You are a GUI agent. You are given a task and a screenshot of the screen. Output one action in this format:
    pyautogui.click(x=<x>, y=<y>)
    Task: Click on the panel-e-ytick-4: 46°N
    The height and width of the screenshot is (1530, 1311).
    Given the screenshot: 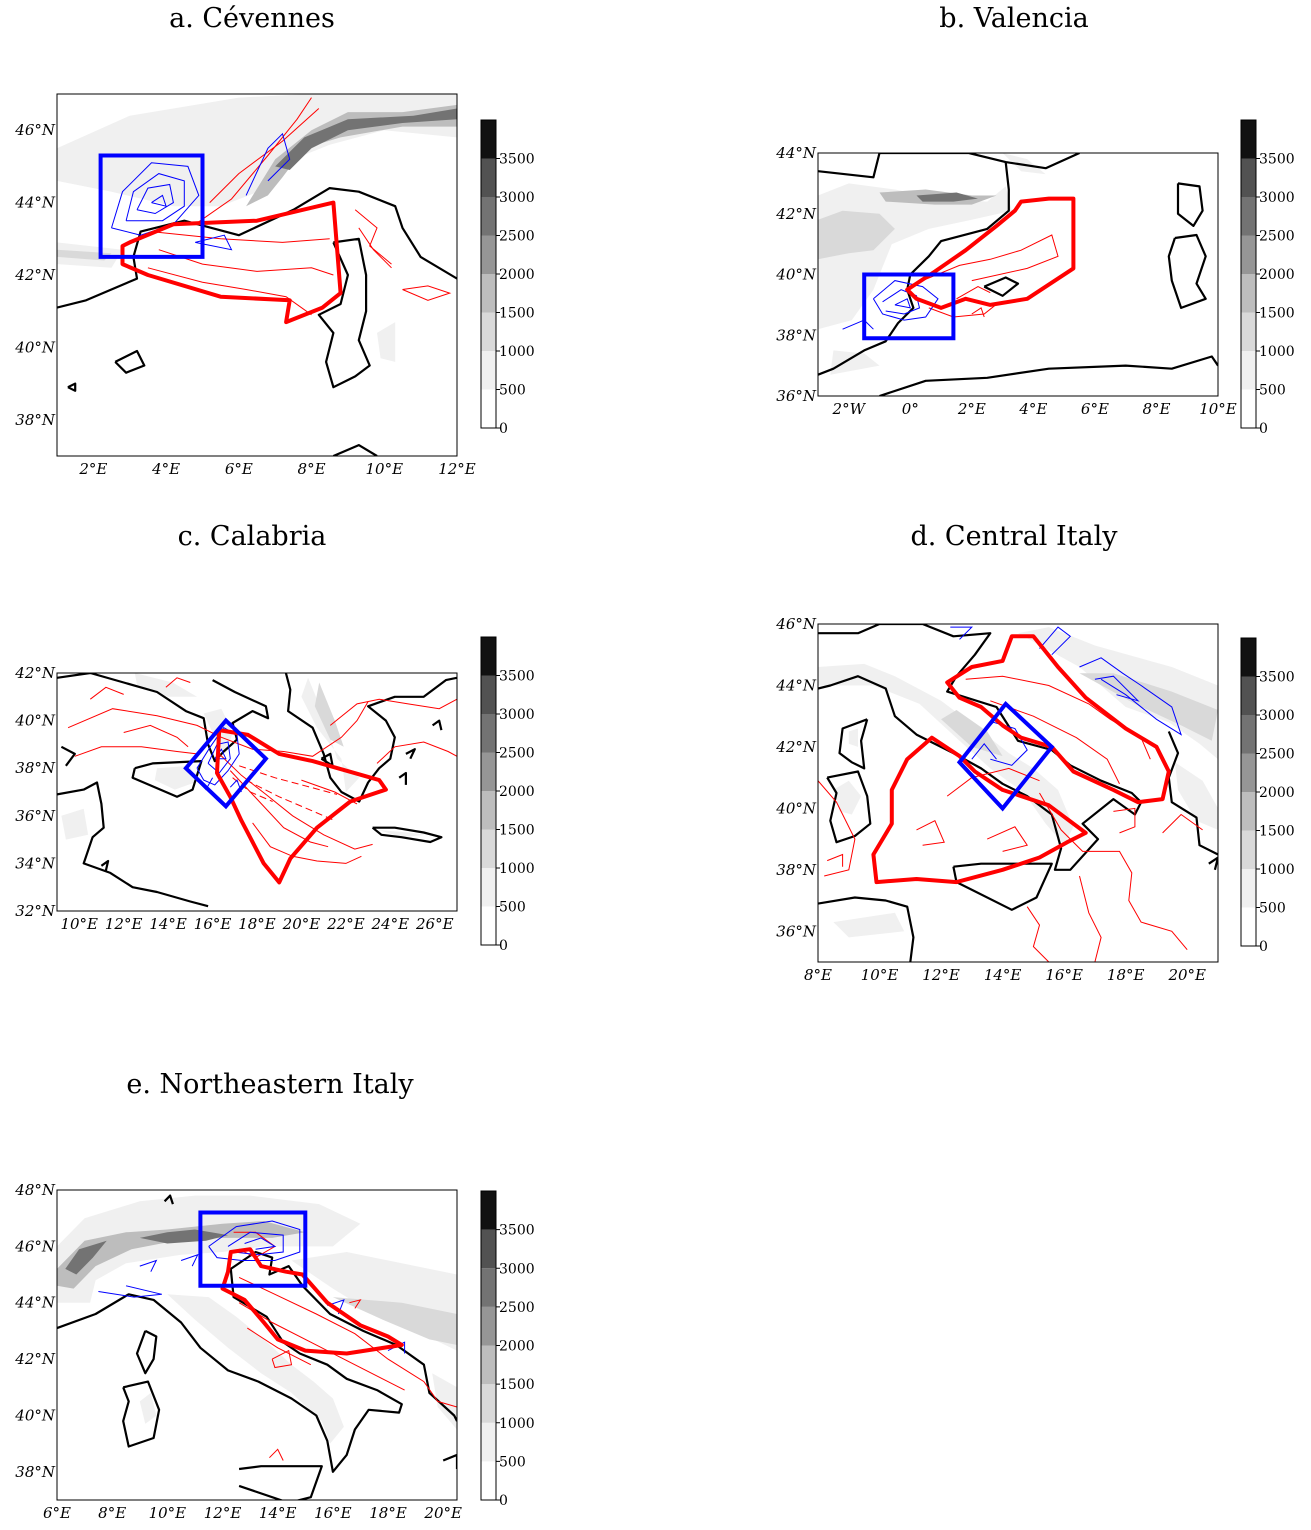 What is the action you would take?
    pyautogui.click(x=35, y=1246)
    